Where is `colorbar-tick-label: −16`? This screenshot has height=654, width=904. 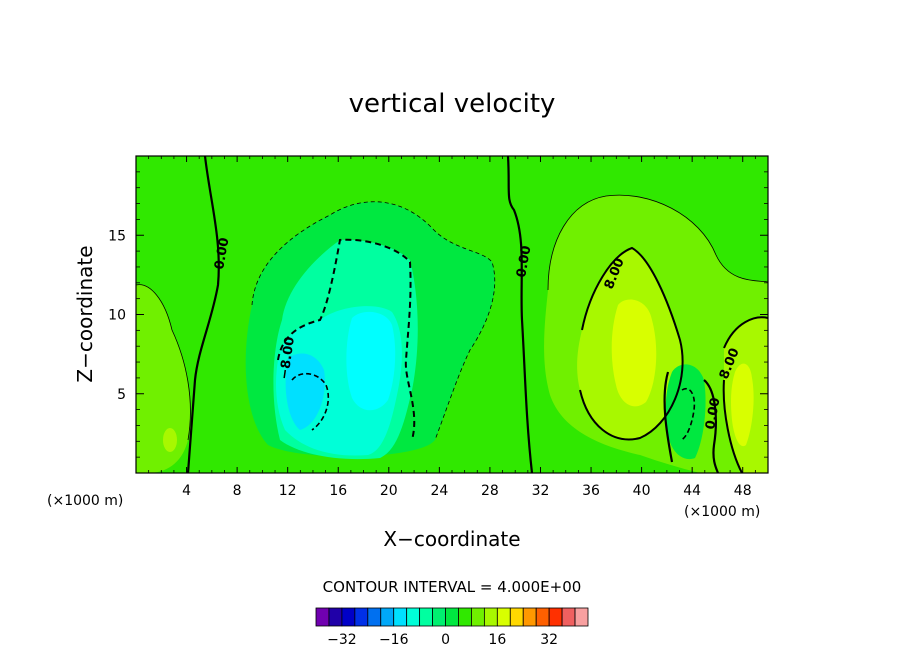 colorbar-tick-label: −16 is located at coordinates (394, 640).